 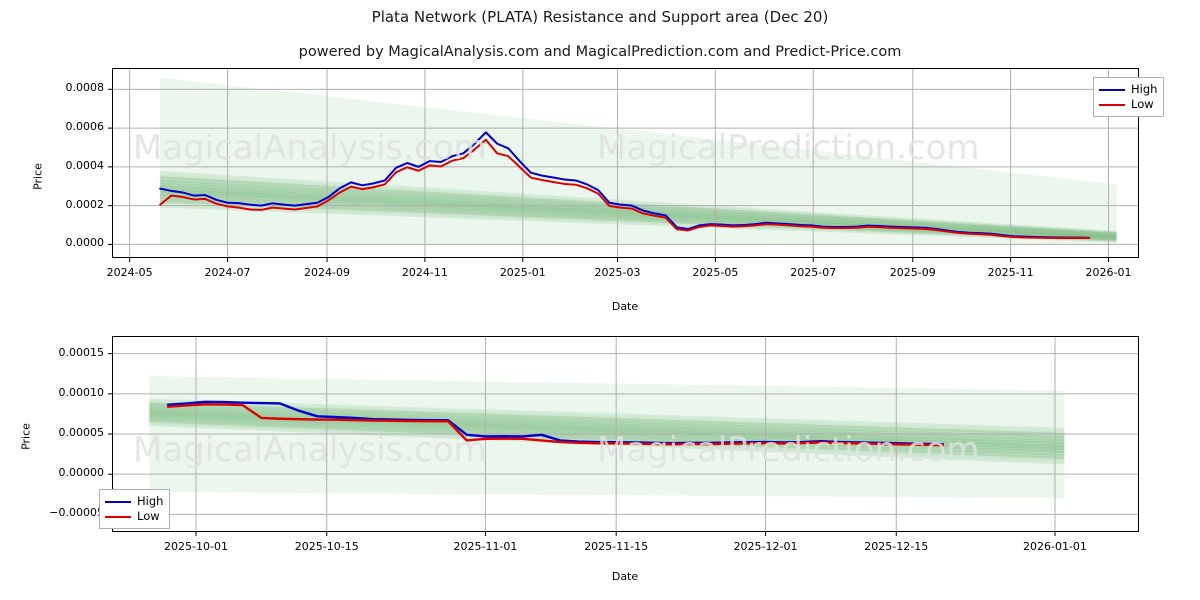 What do you see at coordinates (134, 516) in the screenshot?
I see `legend-row-low-bottom: Low` at bounding box center [134, 516].